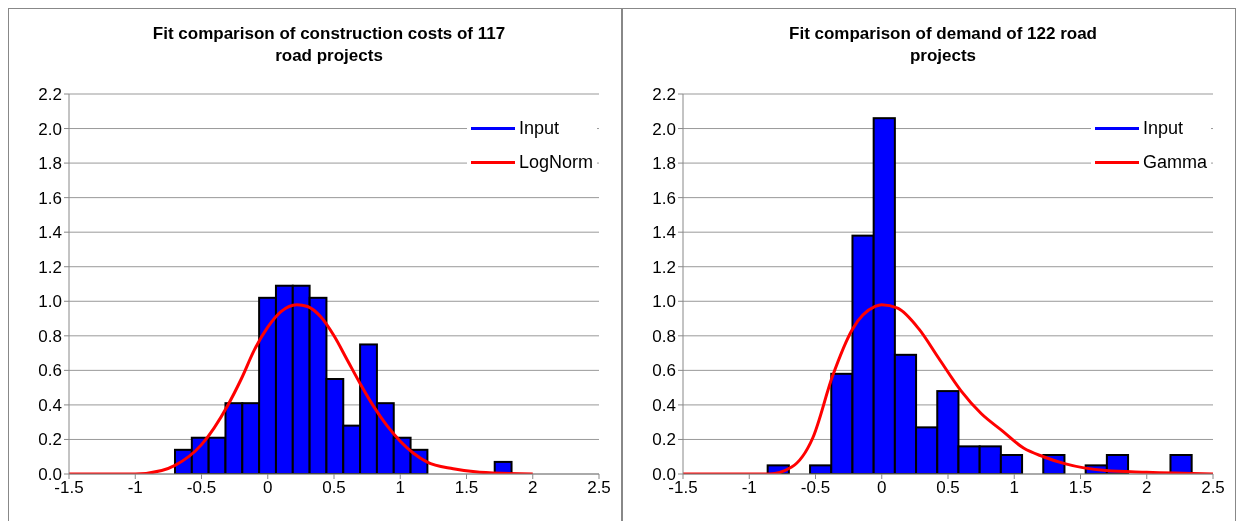  Describe the element at coordinates (943, 45) in the screenshot. I see `chart-title: Fit comparison of demand of 122 road projects` at that location.